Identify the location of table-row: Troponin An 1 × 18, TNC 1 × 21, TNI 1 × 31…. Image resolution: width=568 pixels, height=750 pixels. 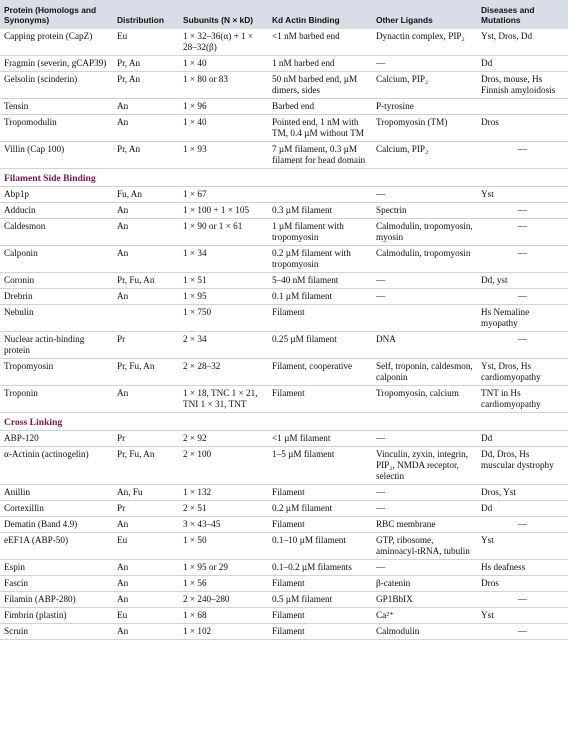
(284, 399).